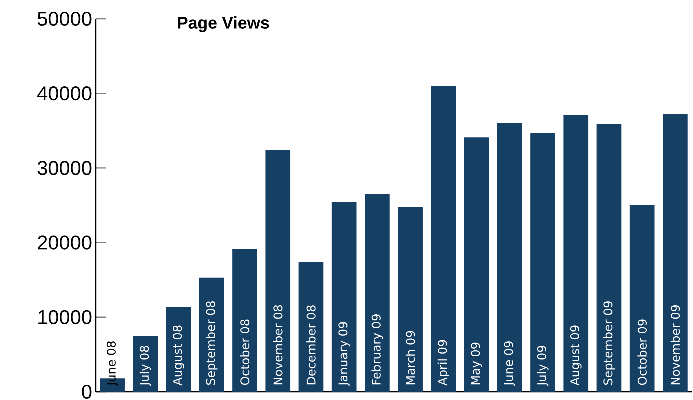 The width and height of the screenshot is (693, 400). Describe the element at coordinates (178, 356) in the screenshot. I see `x-tick-label: August 08` at that location.